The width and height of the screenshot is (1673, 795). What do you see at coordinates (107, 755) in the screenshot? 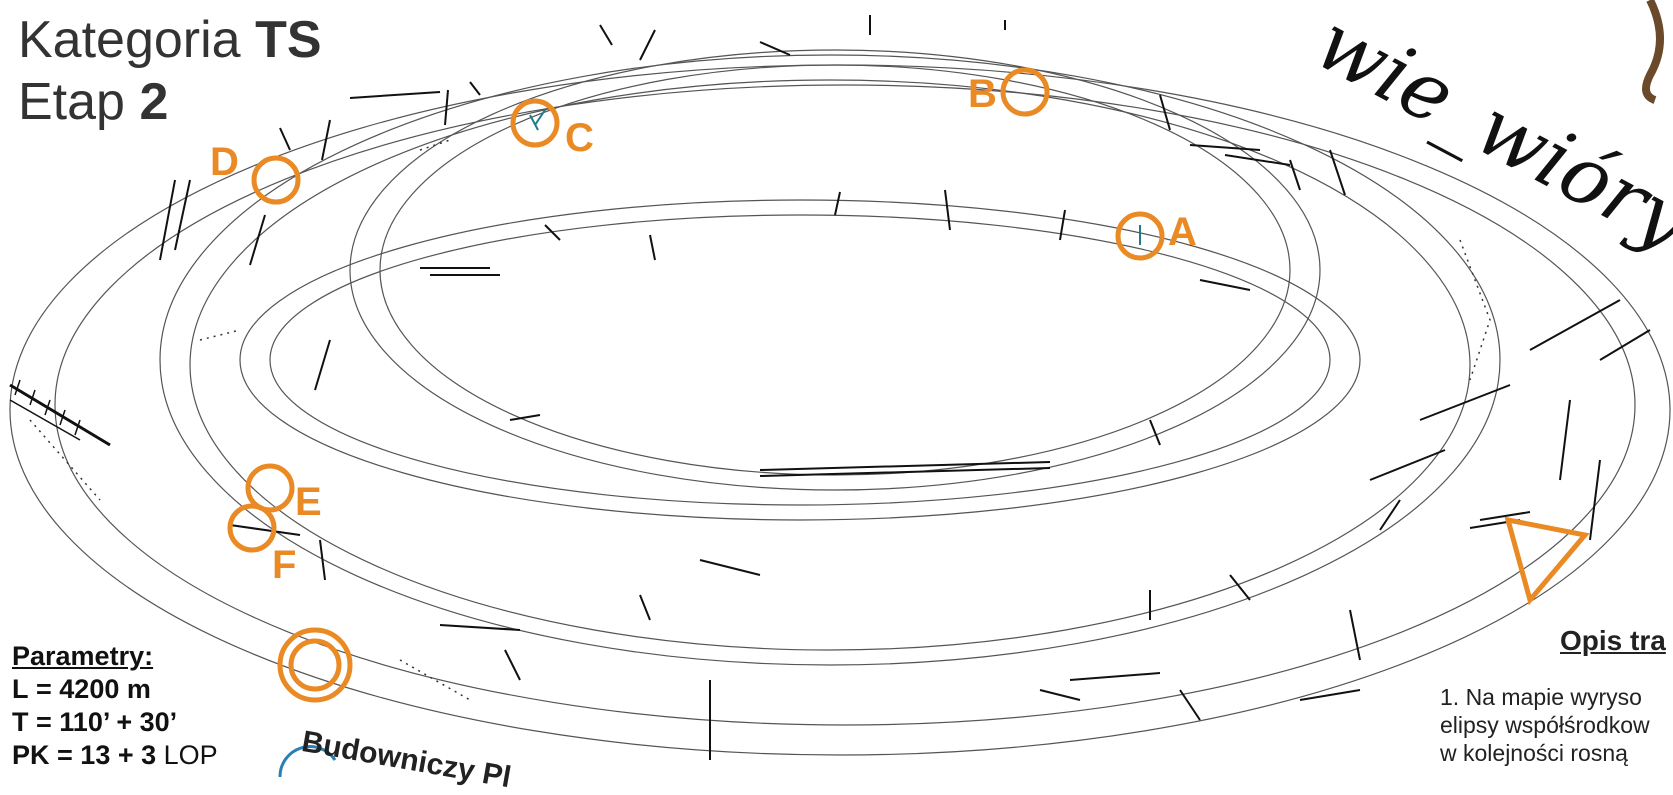
I see `pk-value: = 13 + 3` at bounding box center [107, 755].